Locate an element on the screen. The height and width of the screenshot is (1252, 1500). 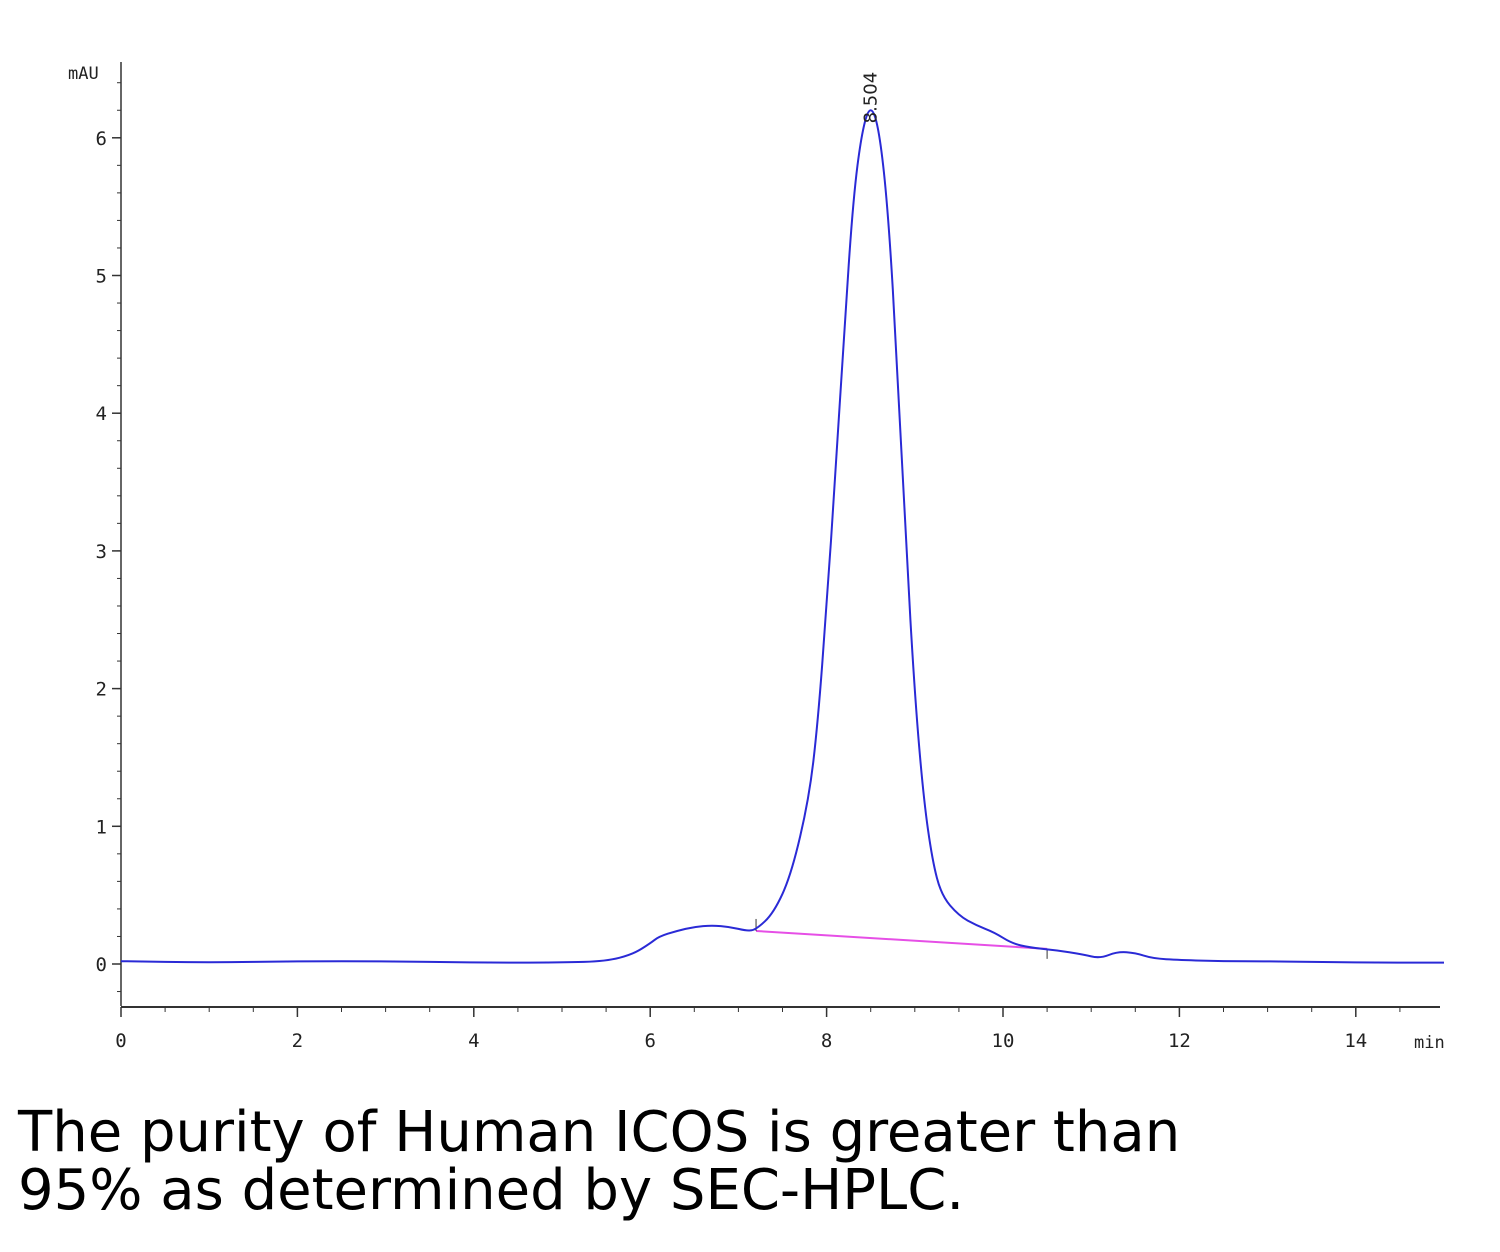
caption-line-2: 95% as determined by SEC-HPLC. is located at coordinates (491, 1190).